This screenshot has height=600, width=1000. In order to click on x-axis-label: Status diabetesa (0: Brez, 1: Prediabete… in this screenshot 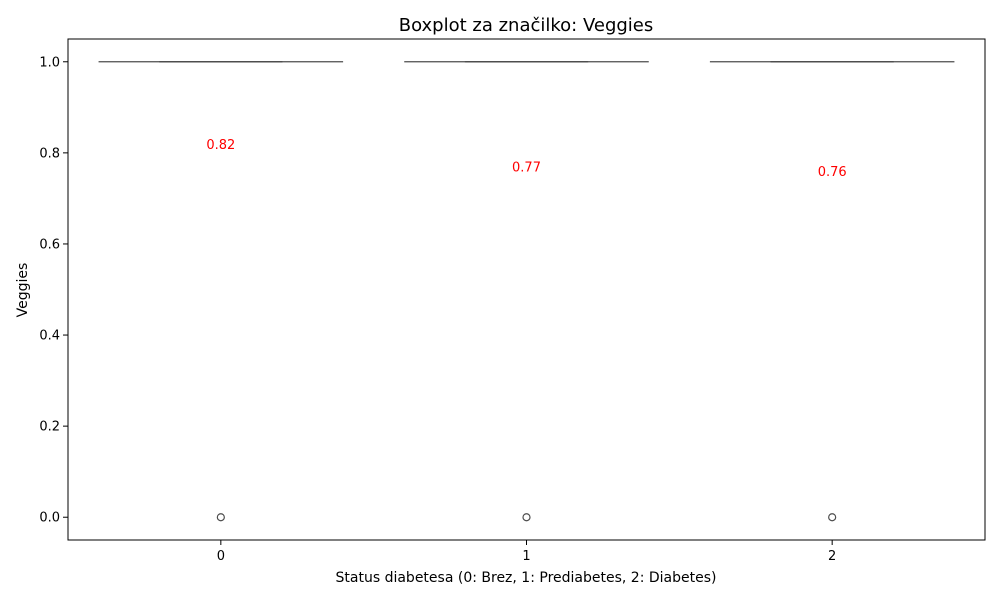, I will do `click(526, 578)`.